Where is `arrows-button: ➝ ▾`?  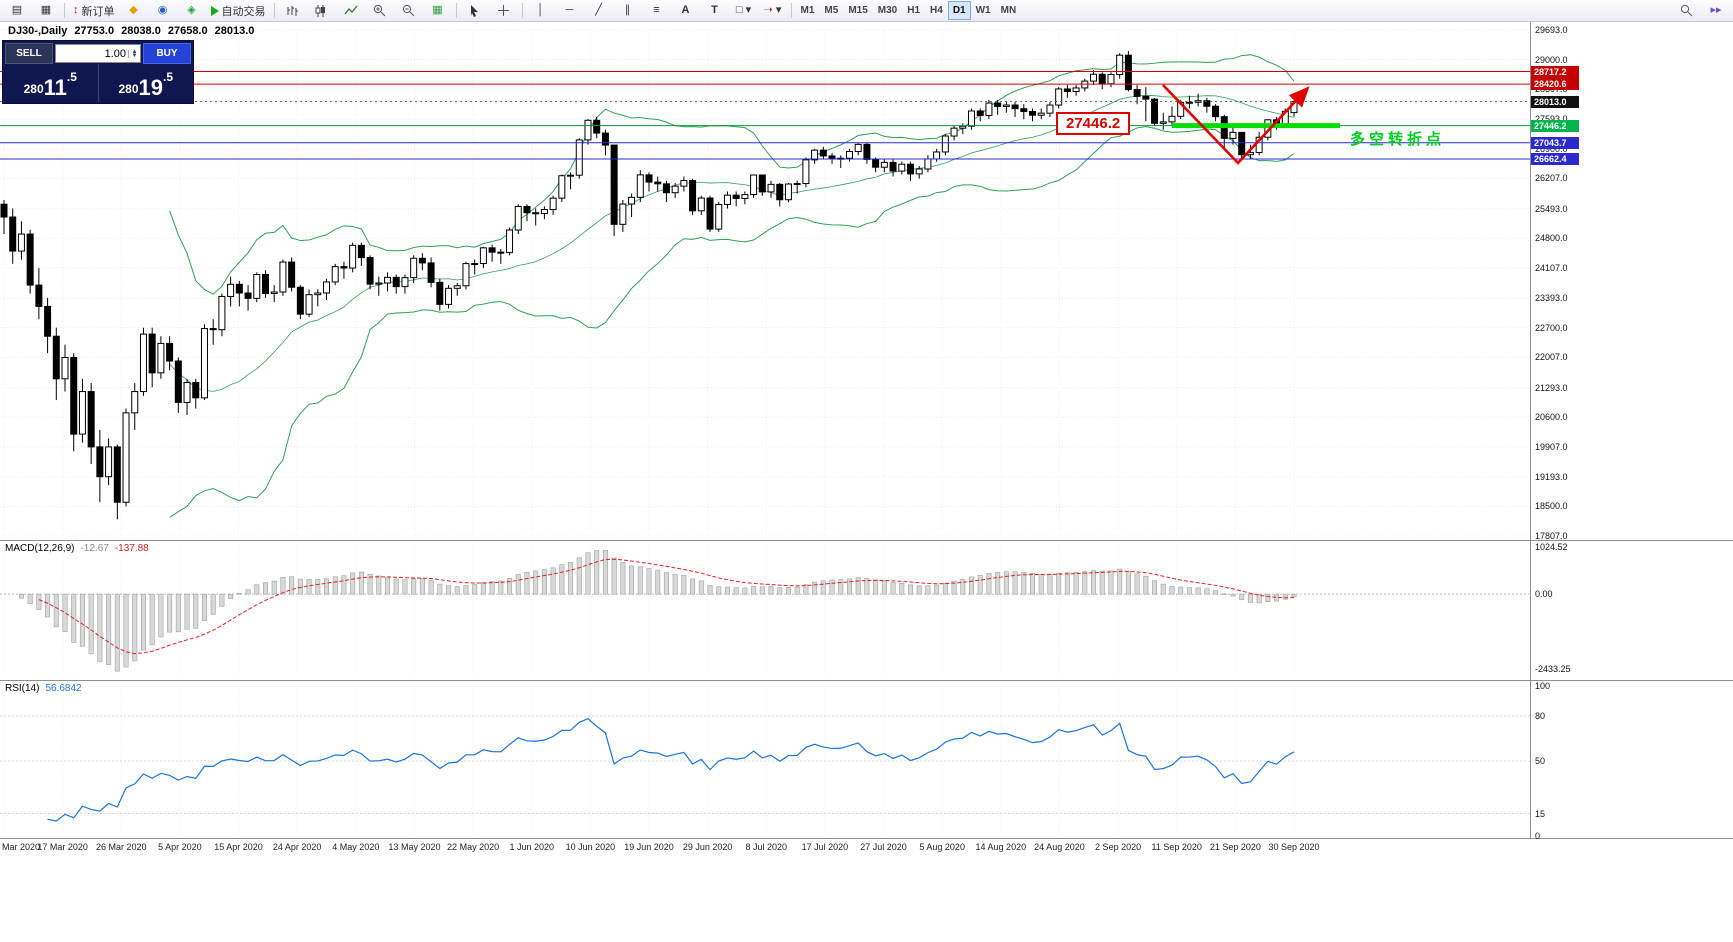 arrows-button: ➝ ▾ is located at coordinates (773, 11).